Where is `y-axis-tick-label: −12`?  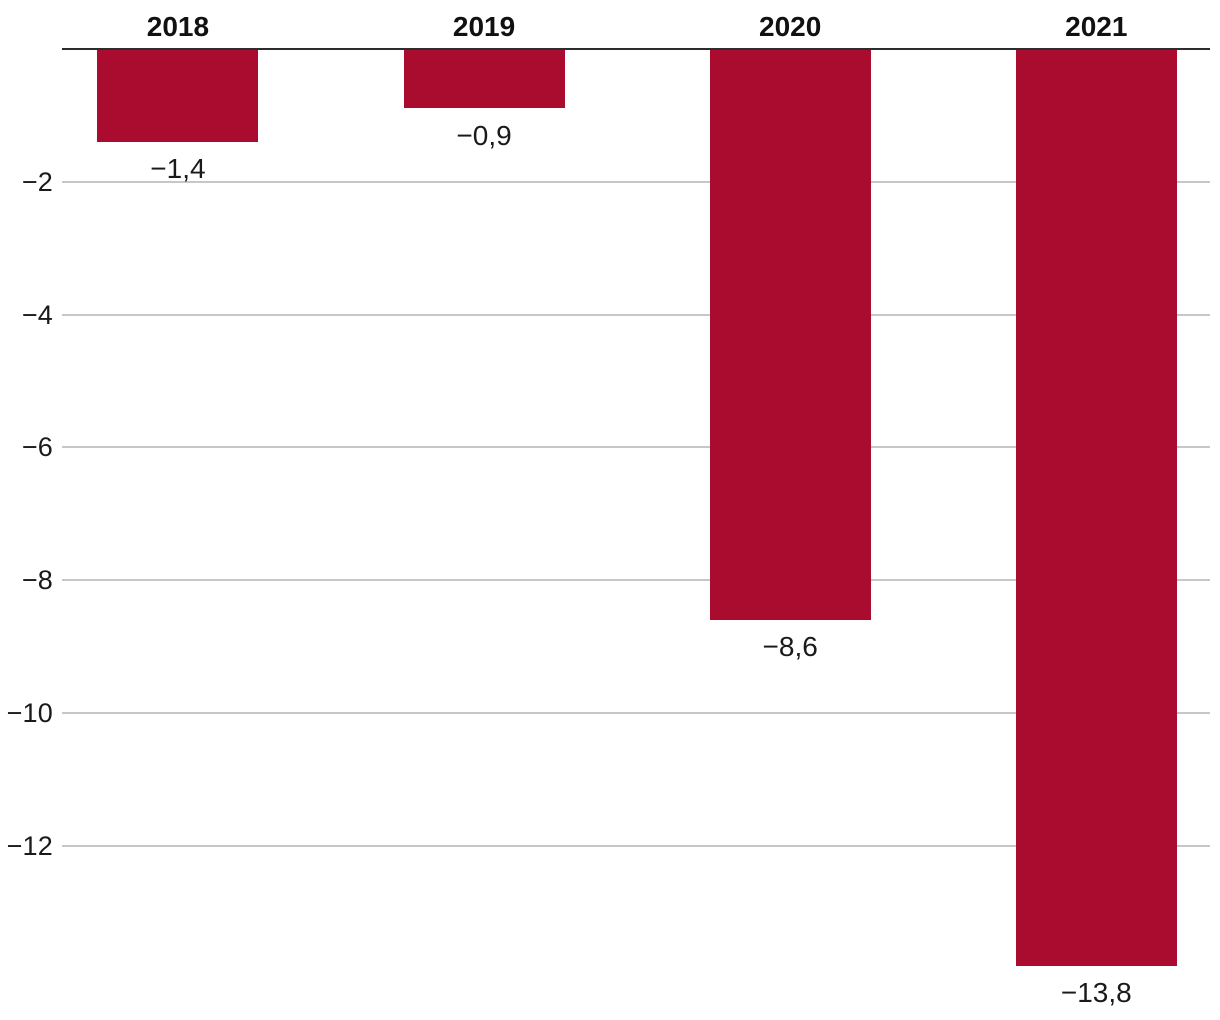 y-axis-tick-label: −12 is located at coordinates (29, 846).